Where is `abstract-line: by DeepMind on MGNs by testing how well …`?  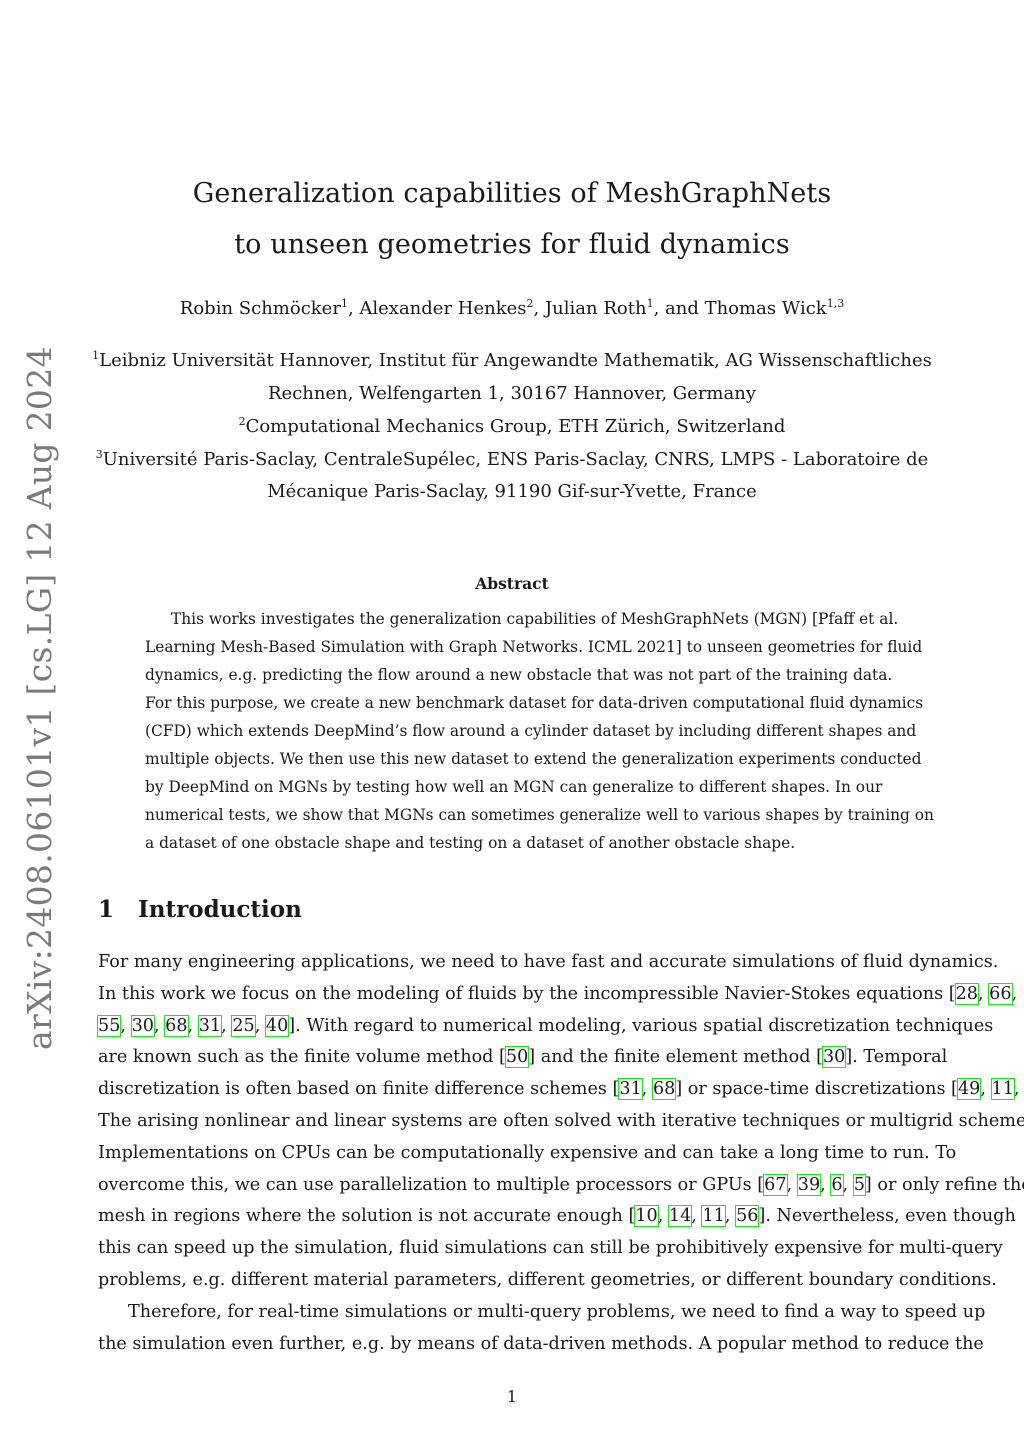
abstract-line: by DeepMind on MGNs by testing how well … is located at coordinates (514, 787).